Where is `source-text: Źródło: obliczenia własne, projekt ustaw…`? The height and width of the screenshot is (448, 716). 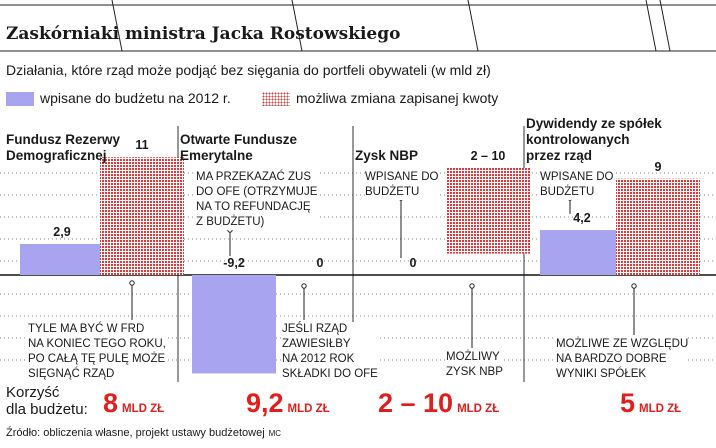
source-text: Źródło: obliczenia własne, projekt ustaw… is located at coordinates (135, 433).